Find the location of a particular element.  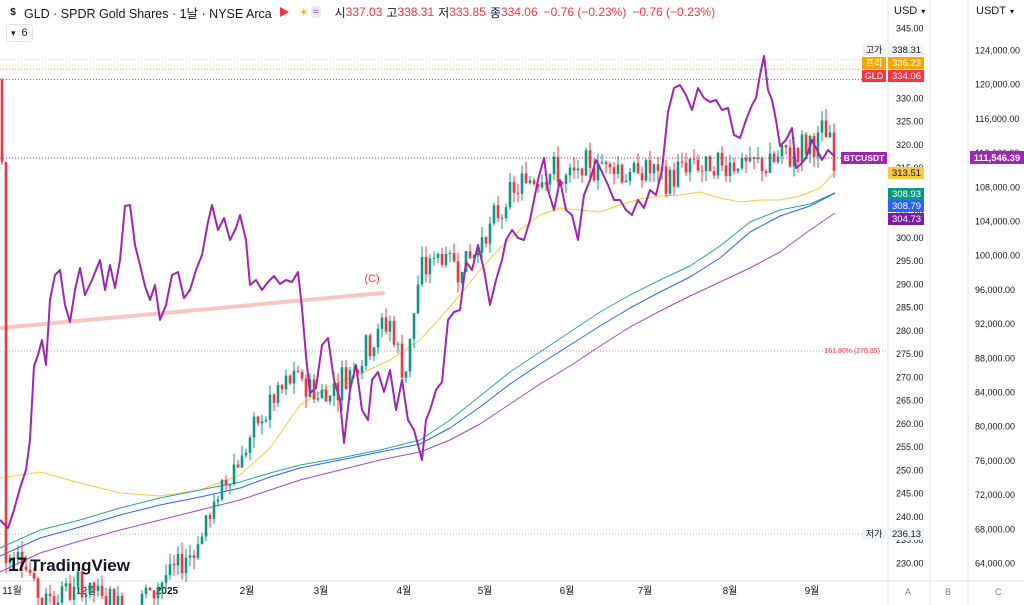

price-tag-value: 304.73 is located at coordinates (906, 219).